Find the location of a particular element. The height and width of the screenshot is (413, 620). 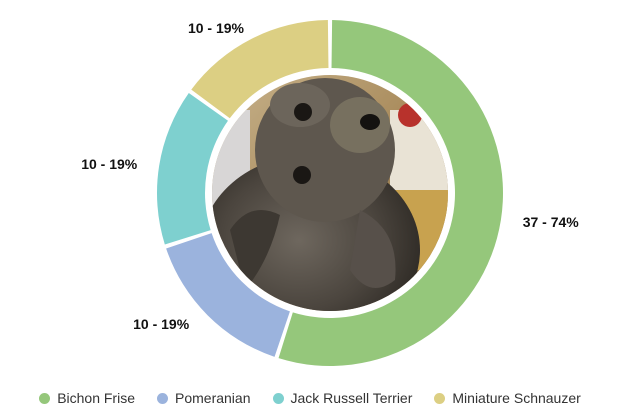

legend-item: Miniature Schnauzer is located at coordinates (507, 398).